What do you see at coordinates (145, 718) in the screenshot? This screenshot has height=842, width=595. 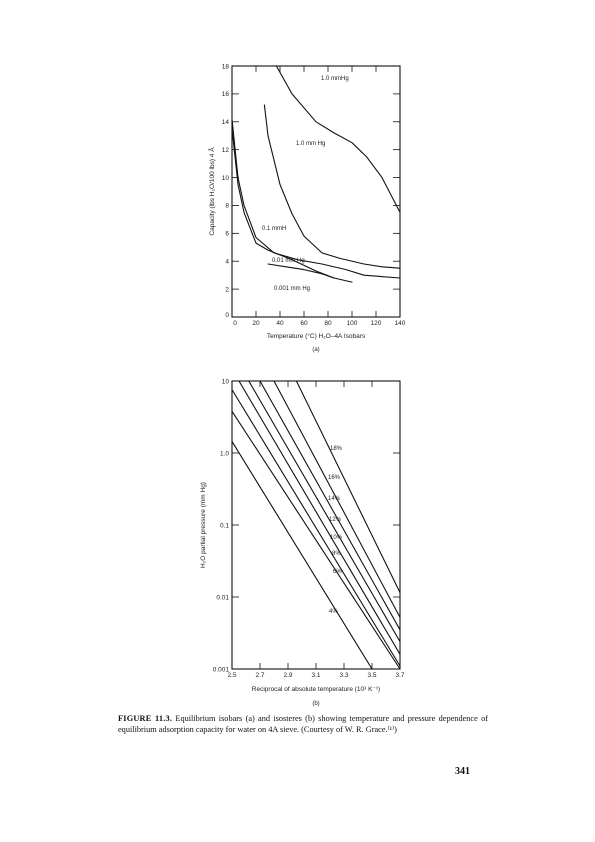 I see `caption-label: FIGURE 11.3.` at bounding box center [145, 718].